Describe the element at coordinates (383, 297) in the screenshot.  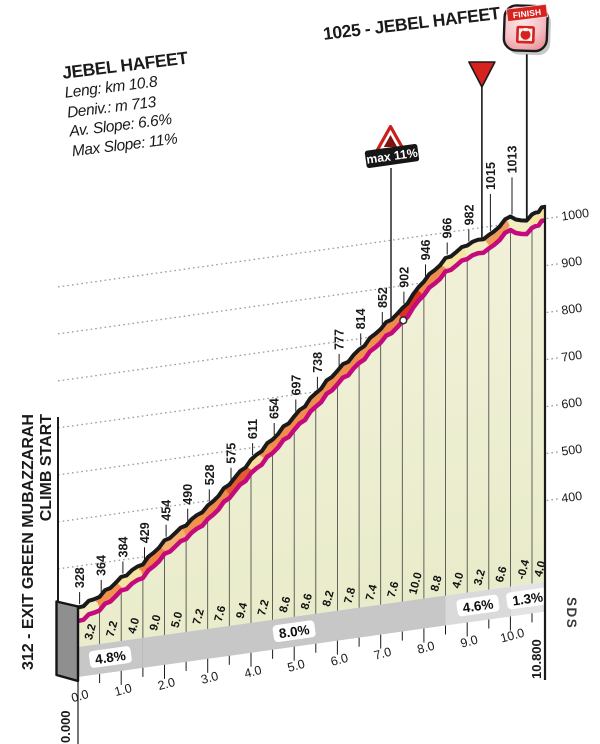
I see `elevation-label-852: 852` at that location.